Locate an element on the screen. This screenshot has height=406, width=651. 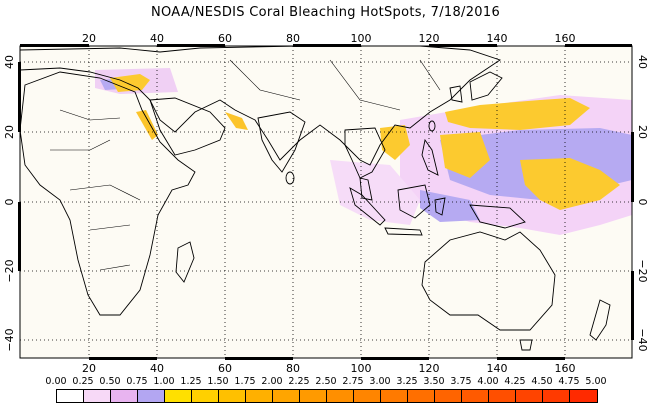
lat-left-m40: −40 is located at coordinates (9, 339).